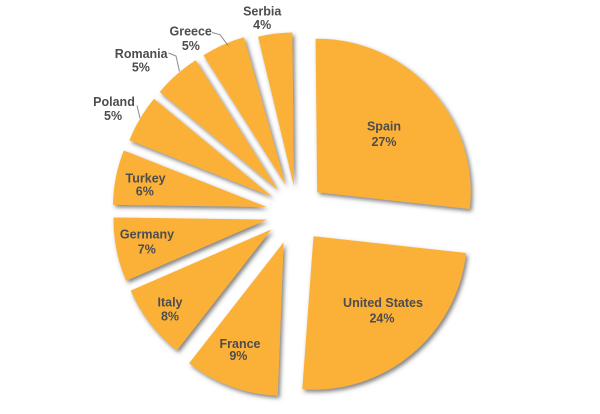 Image resolution: width=600 pixels, height=414 pixels. What do you see at coordinates (147, 250) in the screenshot?
I see `svg-text: 7%` at bounding box center [147, 250].